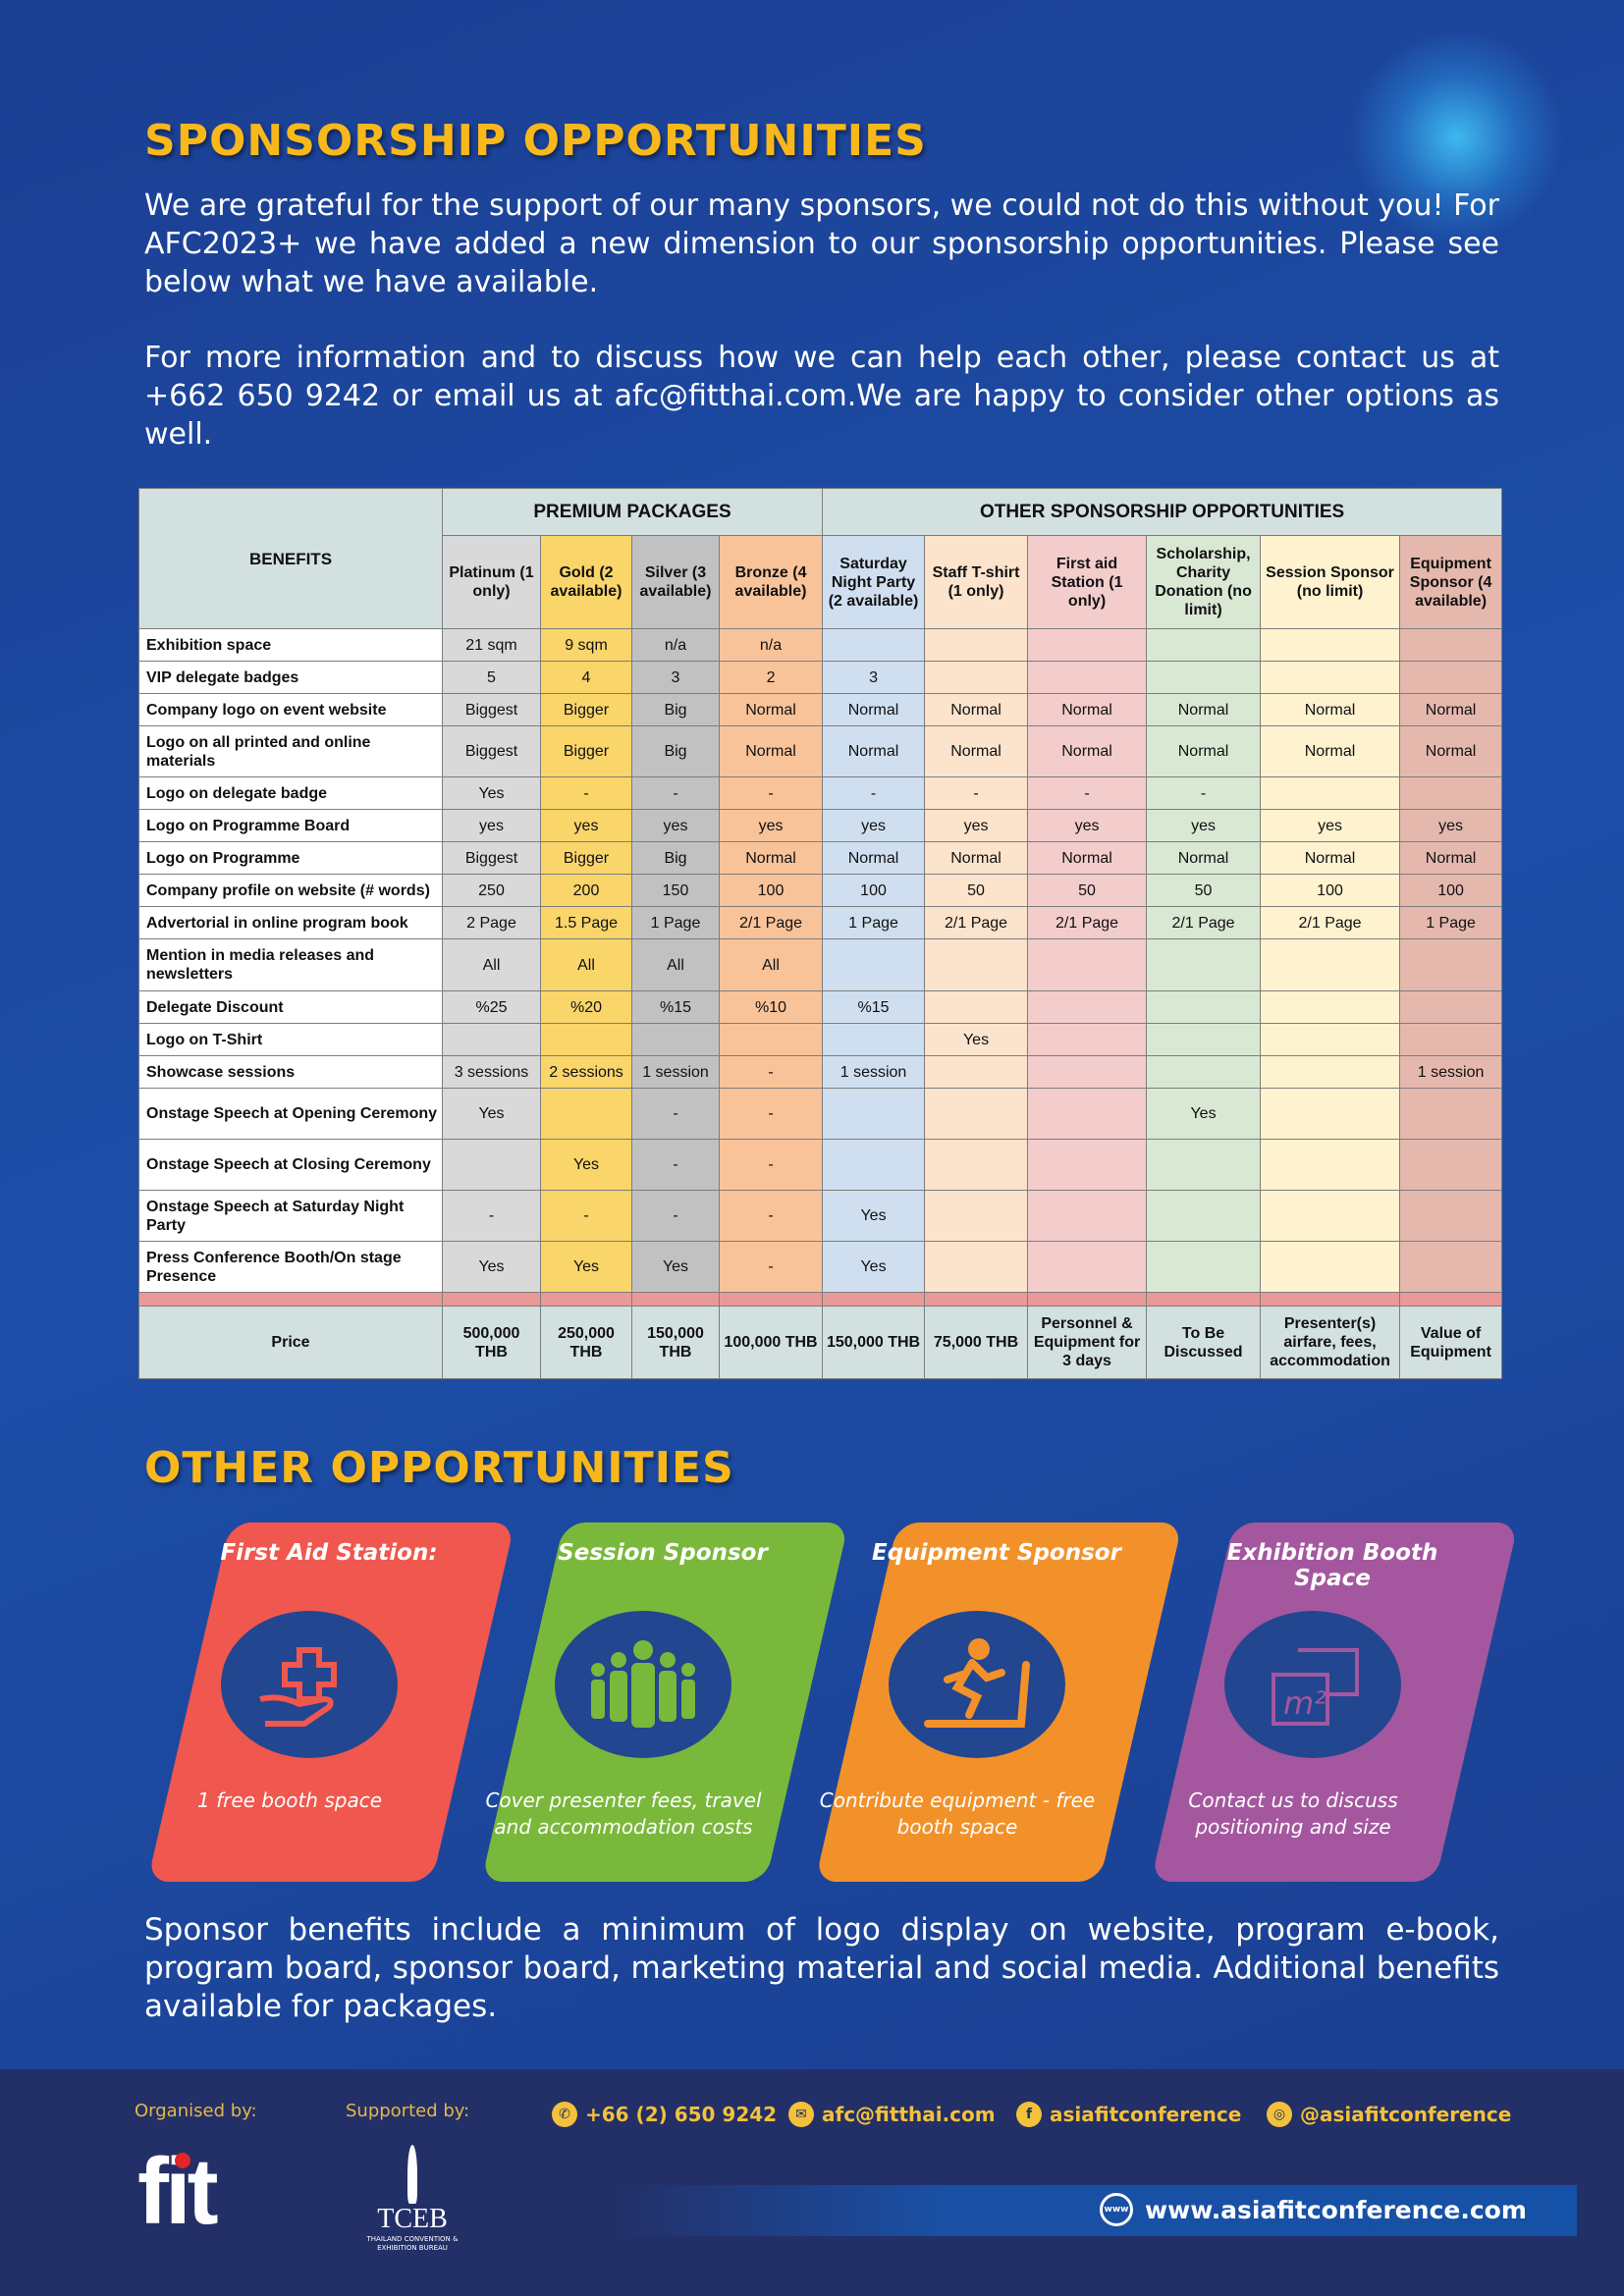  Describe the element at coordinates (771, 965) in the screenshot. I see `table-cell: All` at that location.